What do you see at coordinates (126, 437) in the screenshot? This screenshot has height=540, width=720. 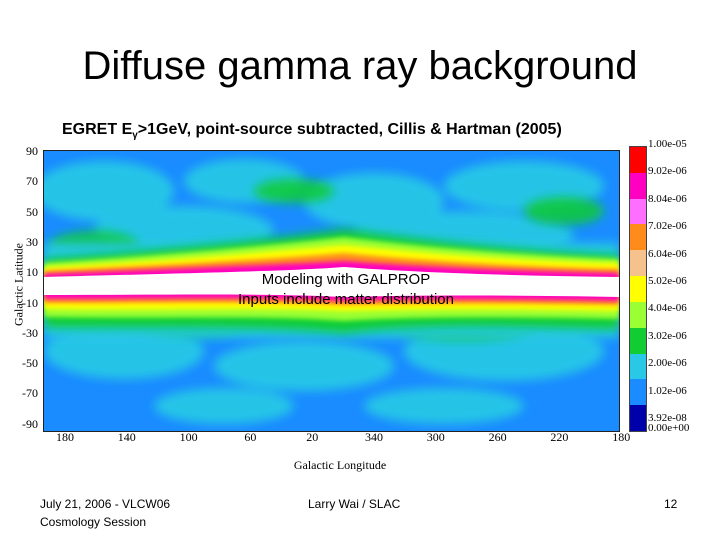 I see `x-tick-label: 140` at bounding box center [126, 437].